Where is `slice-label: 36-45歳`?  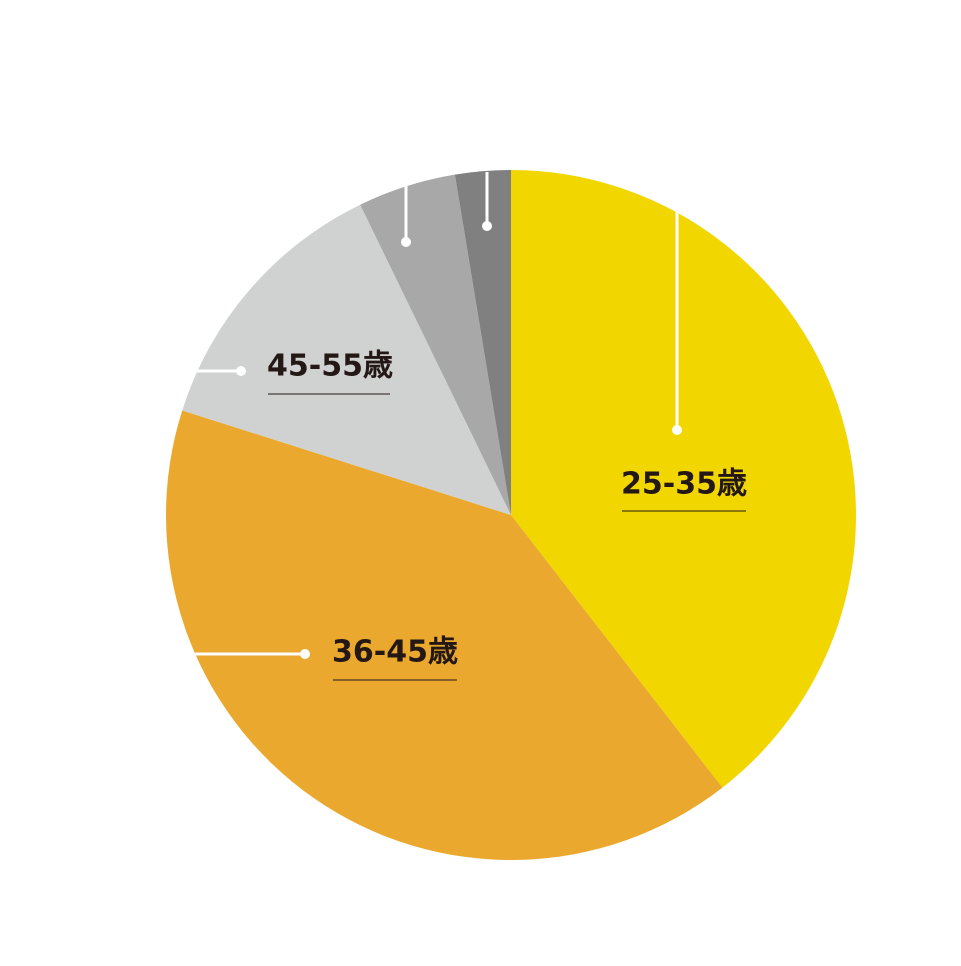
slice-label: 36-45歳 is located at coordinates (395, 652).